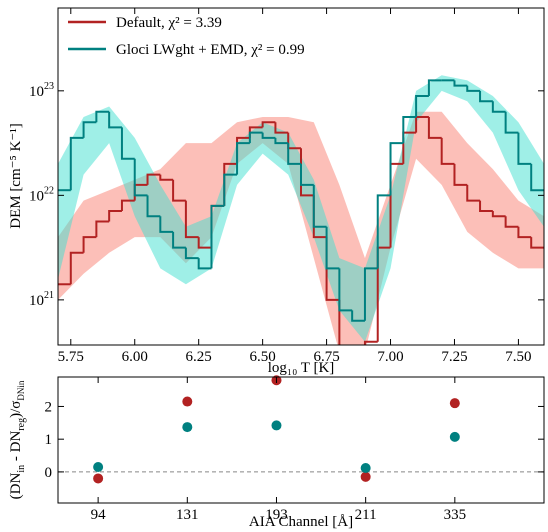 Image resolution: width=548 pixels, height=532 pixels. I want to click on label-part: in, so click(21, 469).